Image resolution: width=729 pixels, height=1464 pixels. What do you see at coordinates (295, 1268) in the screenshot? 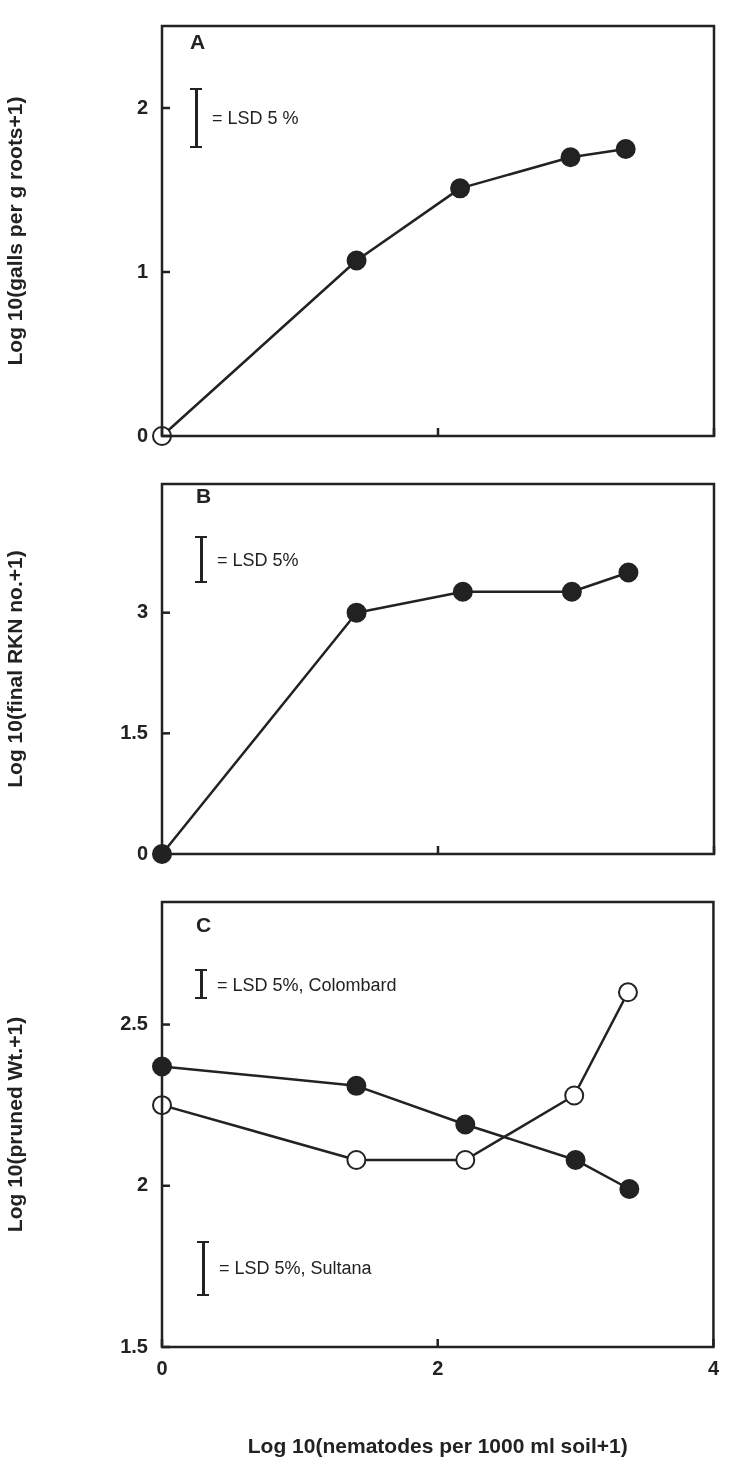
I see `annotation: = LSD 5%, Sultana` at bounding box center [295, 1268].